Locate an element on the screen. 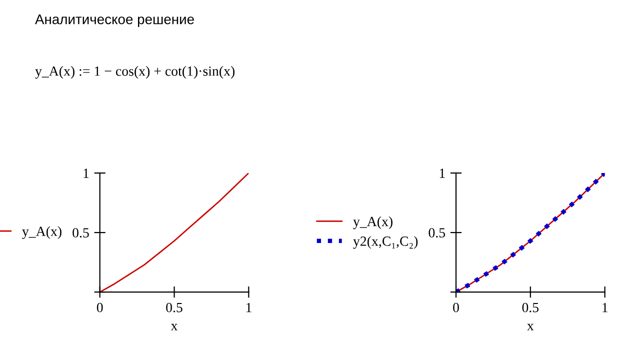  text: y_A(x) := 1 − cos(x) + cot(1)·sin(x) is located at coordinates (135, 72).